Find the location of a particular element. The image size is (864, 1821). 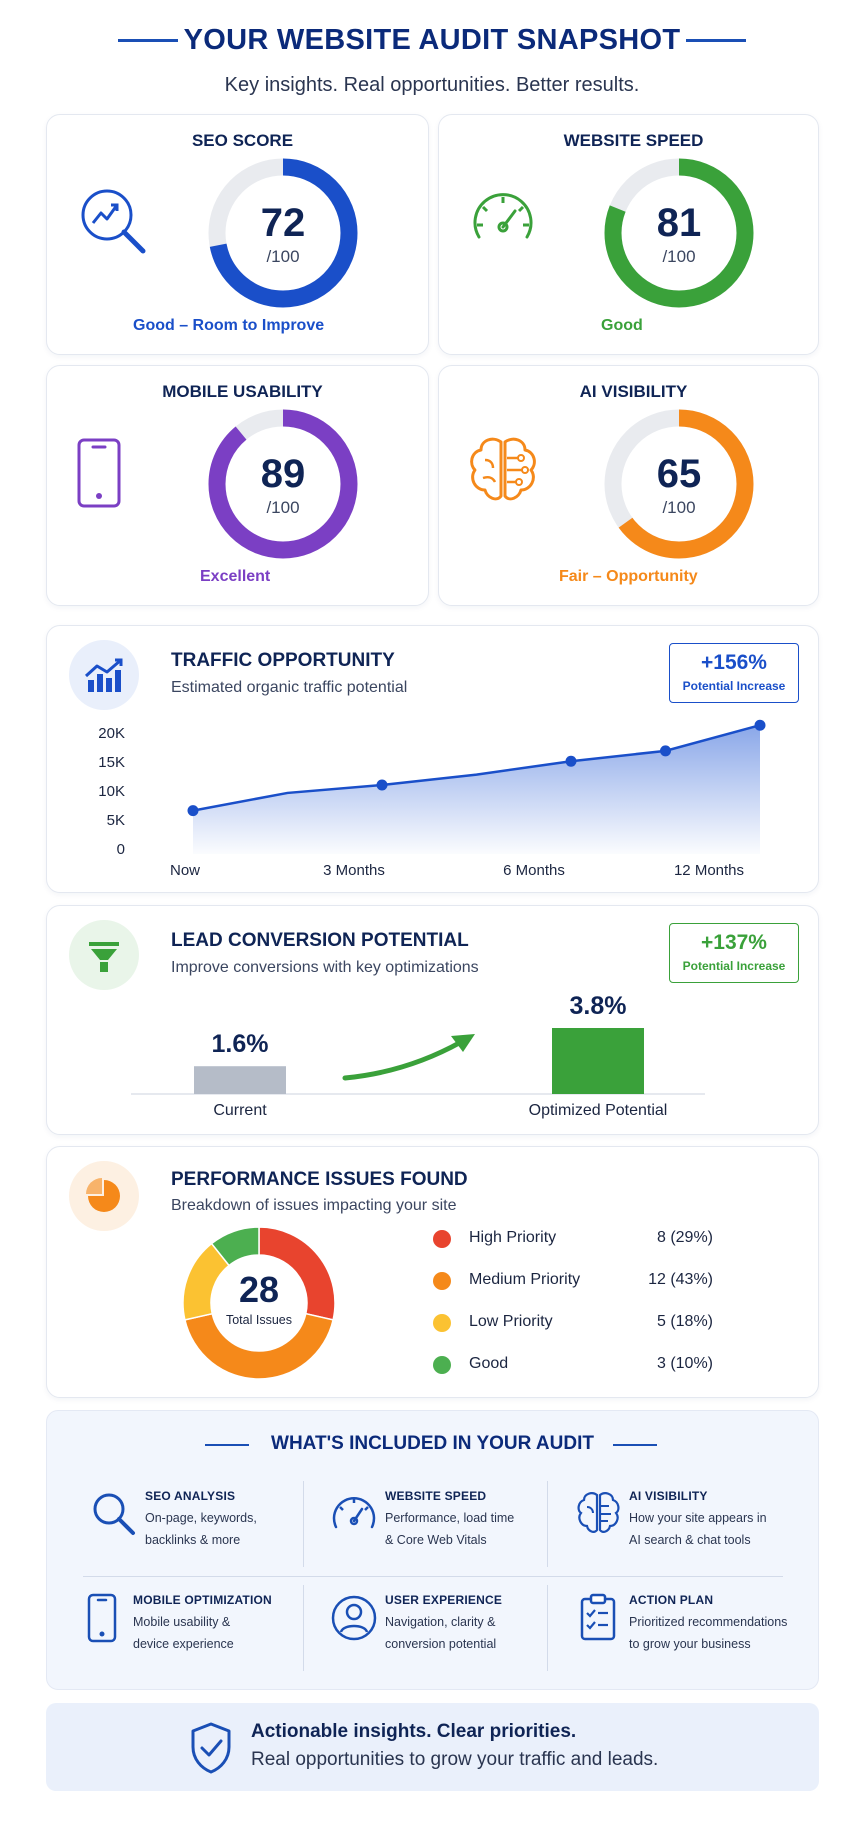

donut-slice is located at coordinates (235, 1246).